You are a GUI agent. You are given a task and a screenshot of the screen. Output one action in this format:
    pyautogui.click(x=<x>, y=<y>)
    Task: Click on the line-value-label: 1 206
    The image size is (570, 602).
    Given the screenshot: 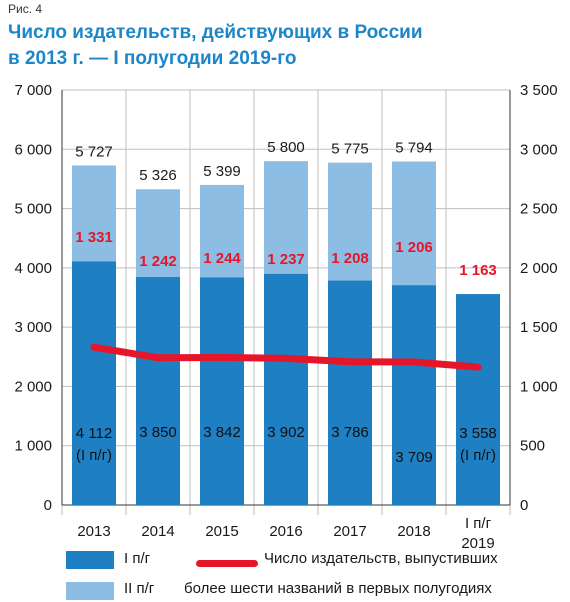 What is the action you would take?
    pyautogui.click(x=414, y=247)
    